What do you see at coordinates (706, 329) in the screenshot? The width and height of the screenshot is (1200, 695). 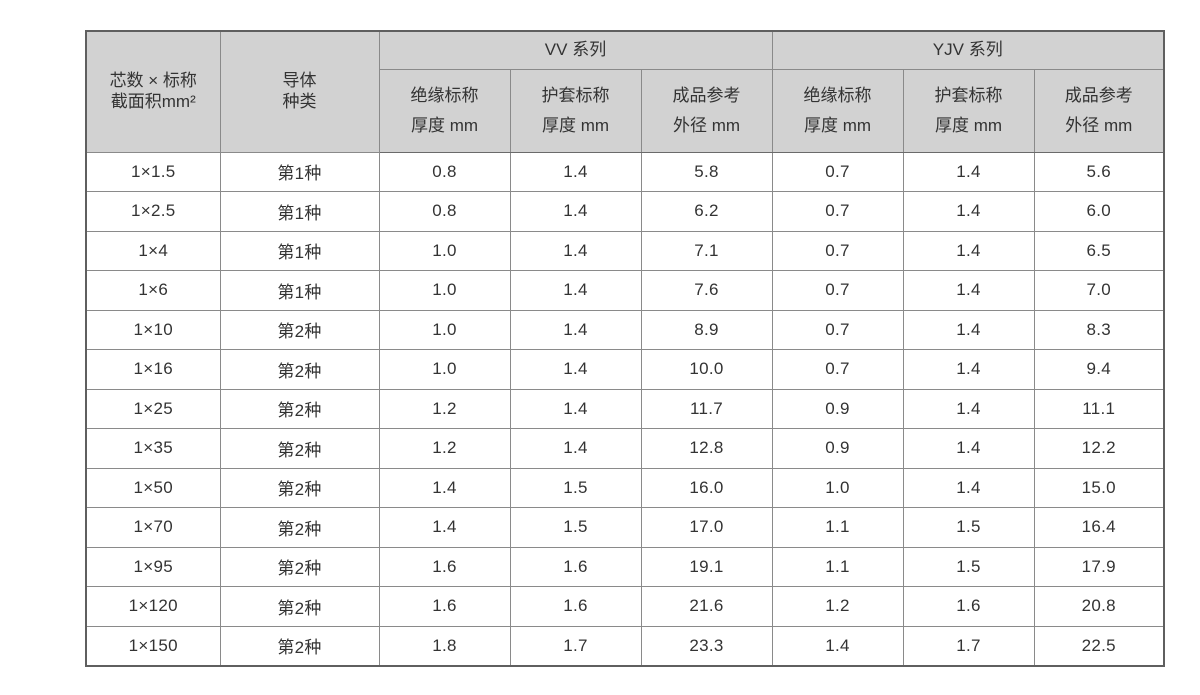 I see `vv-outer-diameter-cell: 8.9` at bounding box center [706, 329].